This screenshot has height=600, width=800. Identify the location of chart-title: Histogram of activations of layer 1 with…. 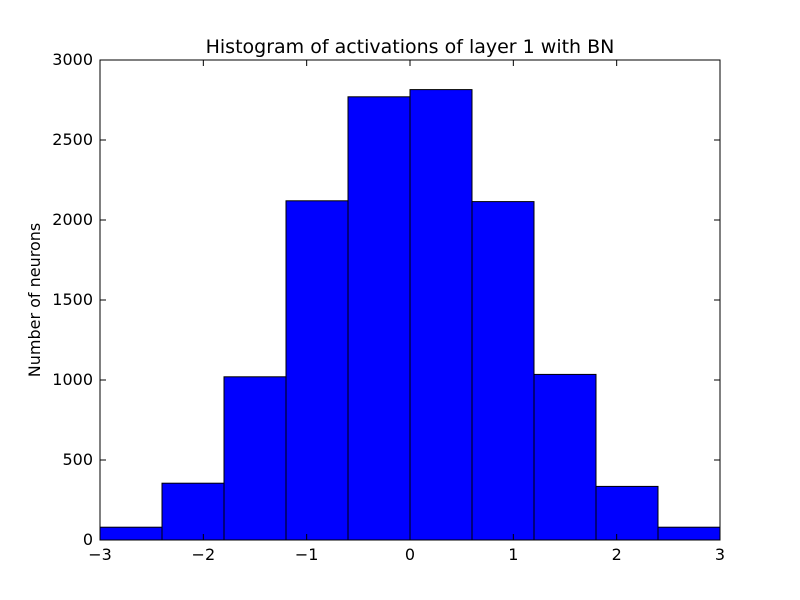
(410, 47).